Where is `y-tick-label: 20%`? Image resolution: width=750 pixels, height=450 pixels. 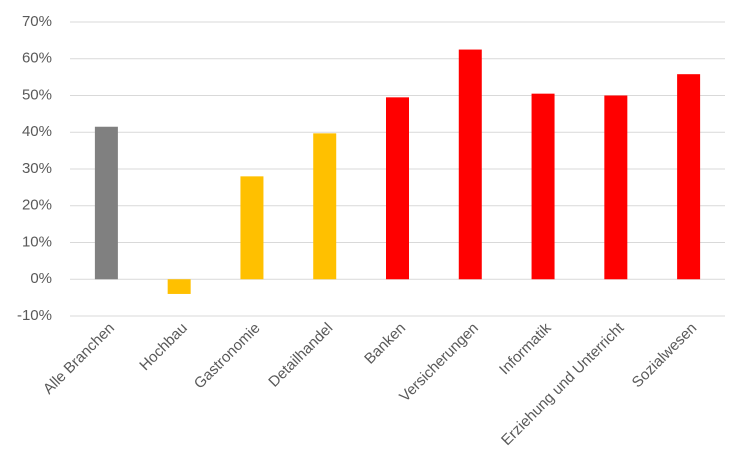
y-tick-label: 20% is located at coordinates (37, 205).